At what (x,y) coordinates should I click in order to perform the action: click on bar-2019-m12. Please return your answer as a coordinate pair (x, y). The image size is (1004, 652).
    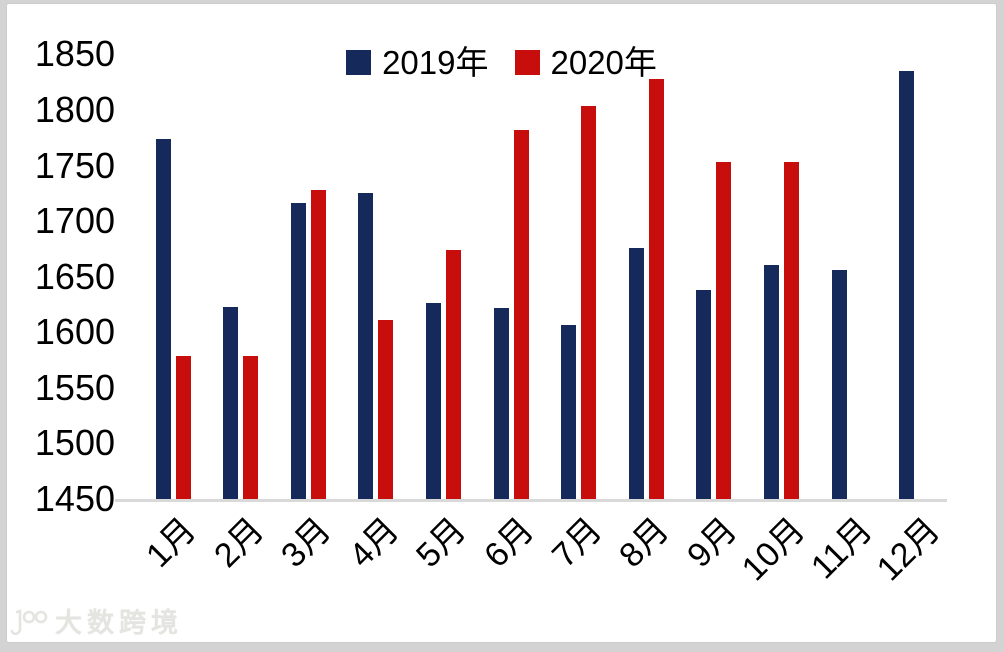
    Looking at the image, I should click on (907, 285).